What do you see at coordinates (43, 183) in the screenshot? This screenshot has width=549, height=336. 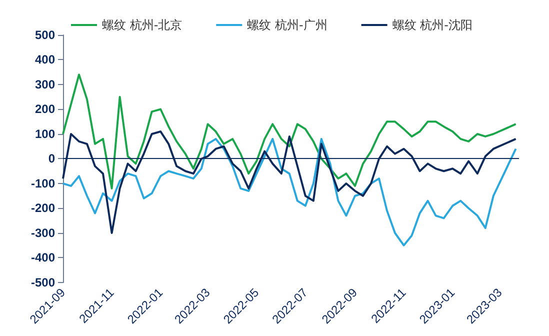 I see `y-tick-label: -100` at bounding box center [43, 183].